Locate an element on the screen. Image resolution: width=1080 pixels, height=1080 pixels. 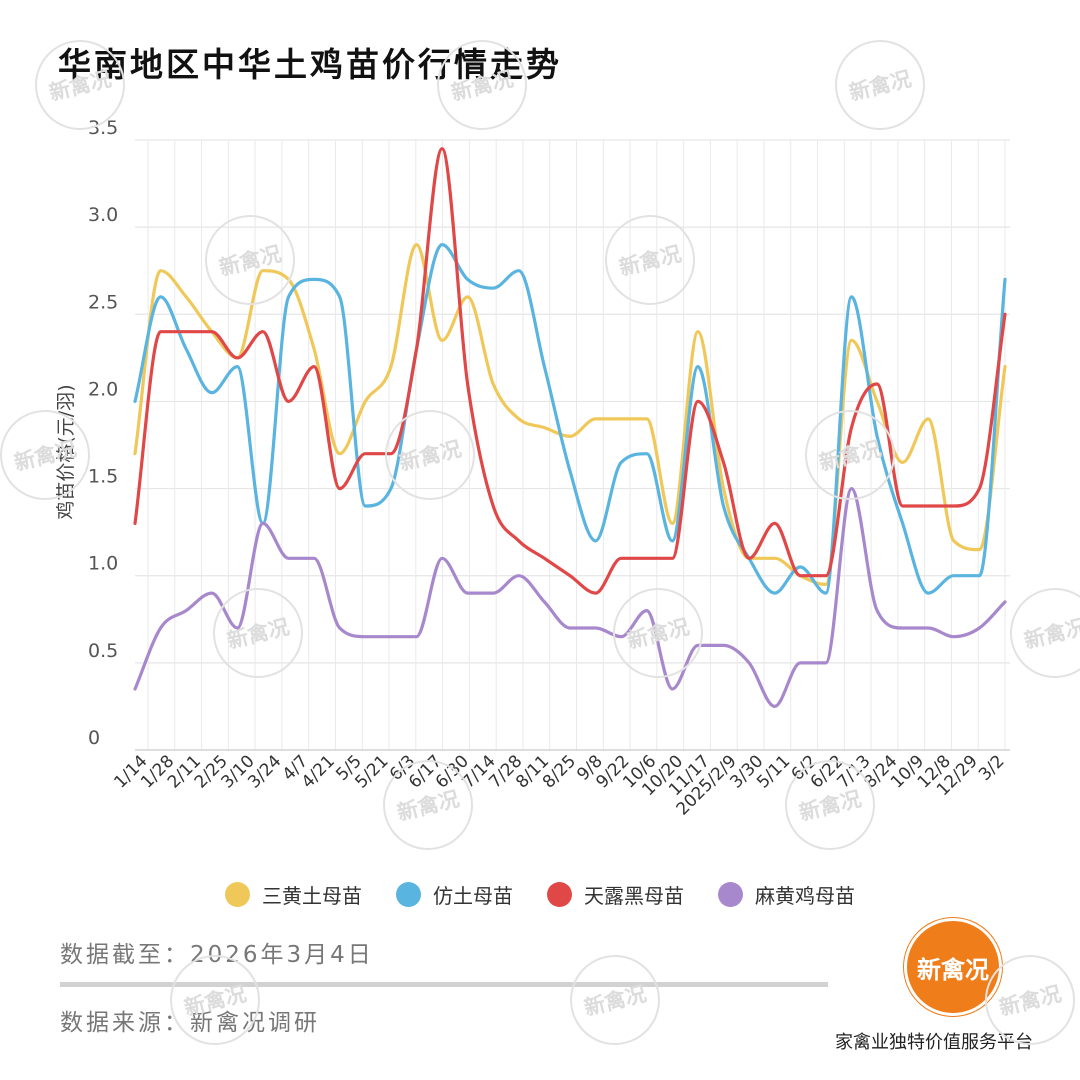
legend-item: 麻黄鸡母苗 is located at coordinates (786, 894).